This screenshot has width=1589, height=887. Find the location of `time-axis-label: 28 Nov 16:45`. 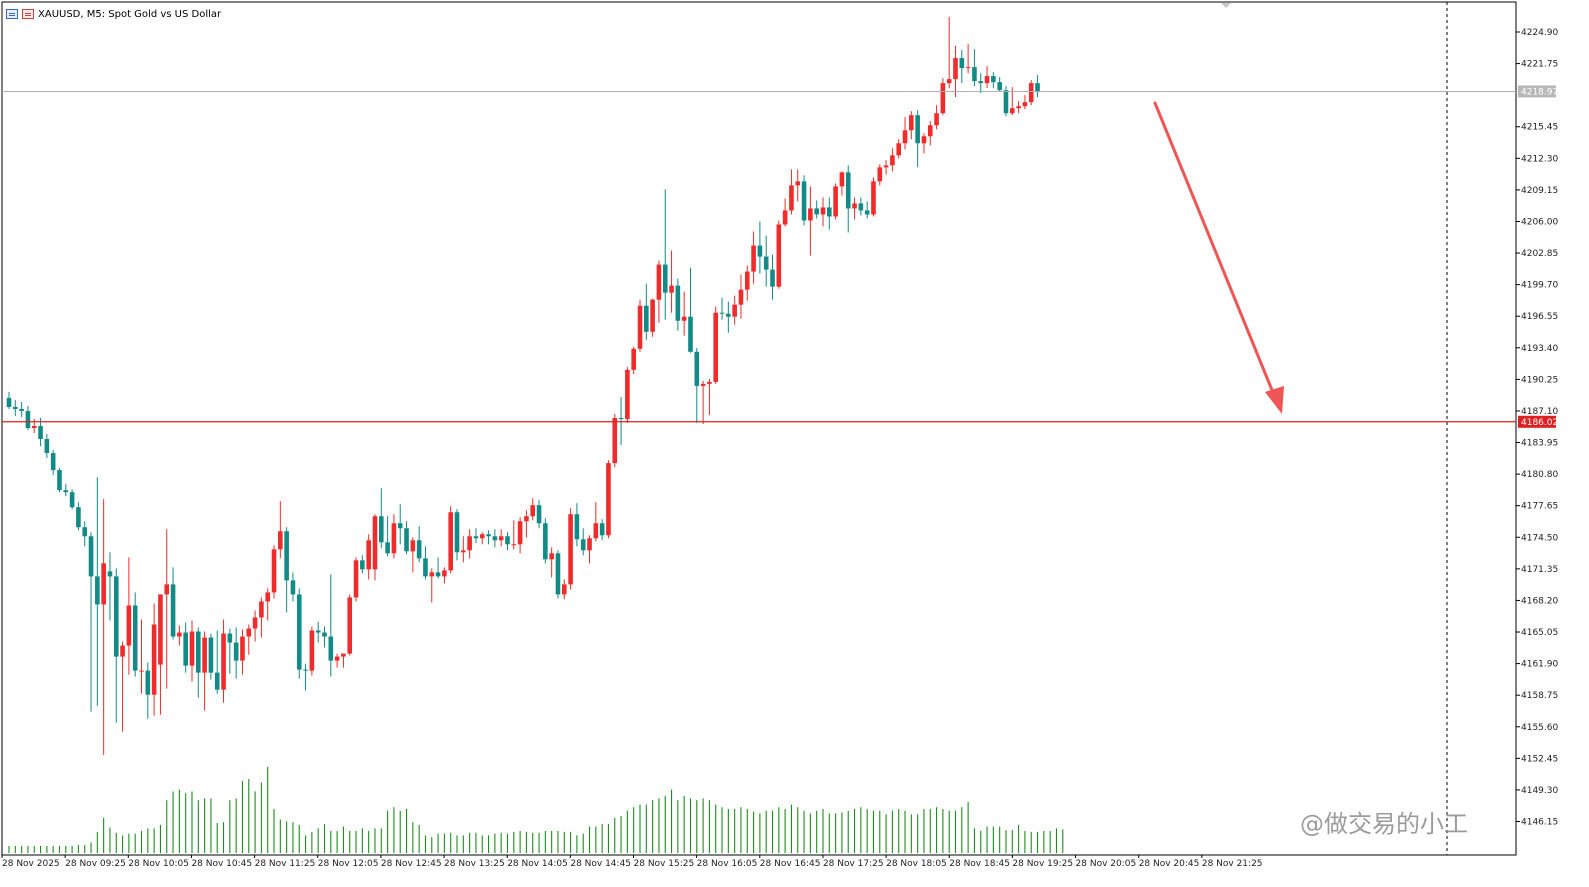

time-axis-label: 28 Nov 16:45 is located at coordinates (790, 864).